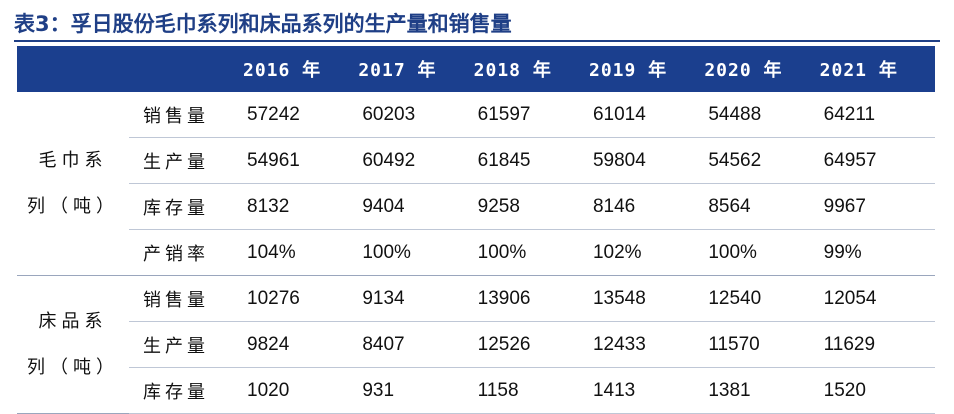 Image resolution: width=954 pixels, height=414 pixels. I want to click on table-cell: 8146, so click(646, 206).